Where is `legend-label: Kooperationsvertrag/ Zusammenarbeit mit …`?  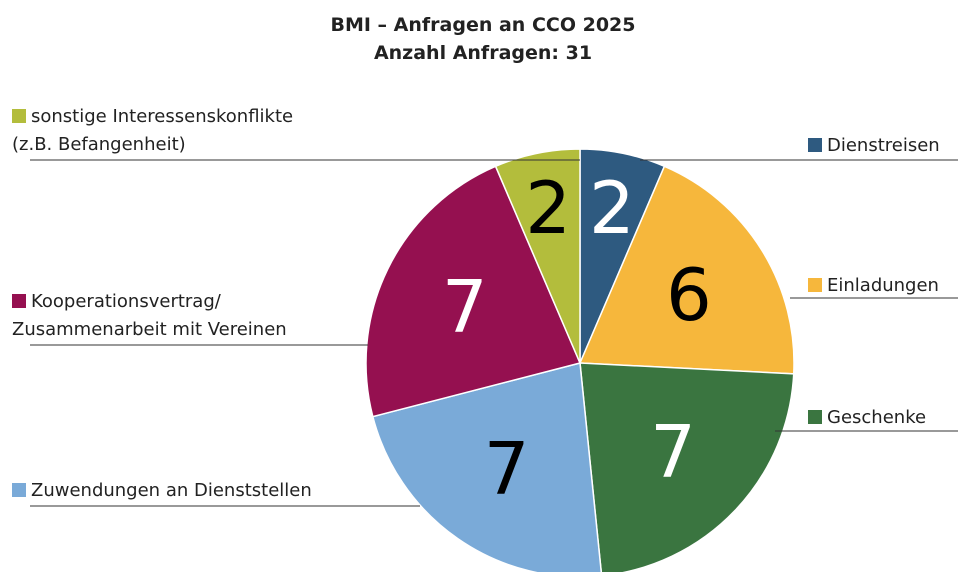
legend-label: Kooperationsvertrag/ Zusammenarbeit mit … is located at coordinates (149, 315).